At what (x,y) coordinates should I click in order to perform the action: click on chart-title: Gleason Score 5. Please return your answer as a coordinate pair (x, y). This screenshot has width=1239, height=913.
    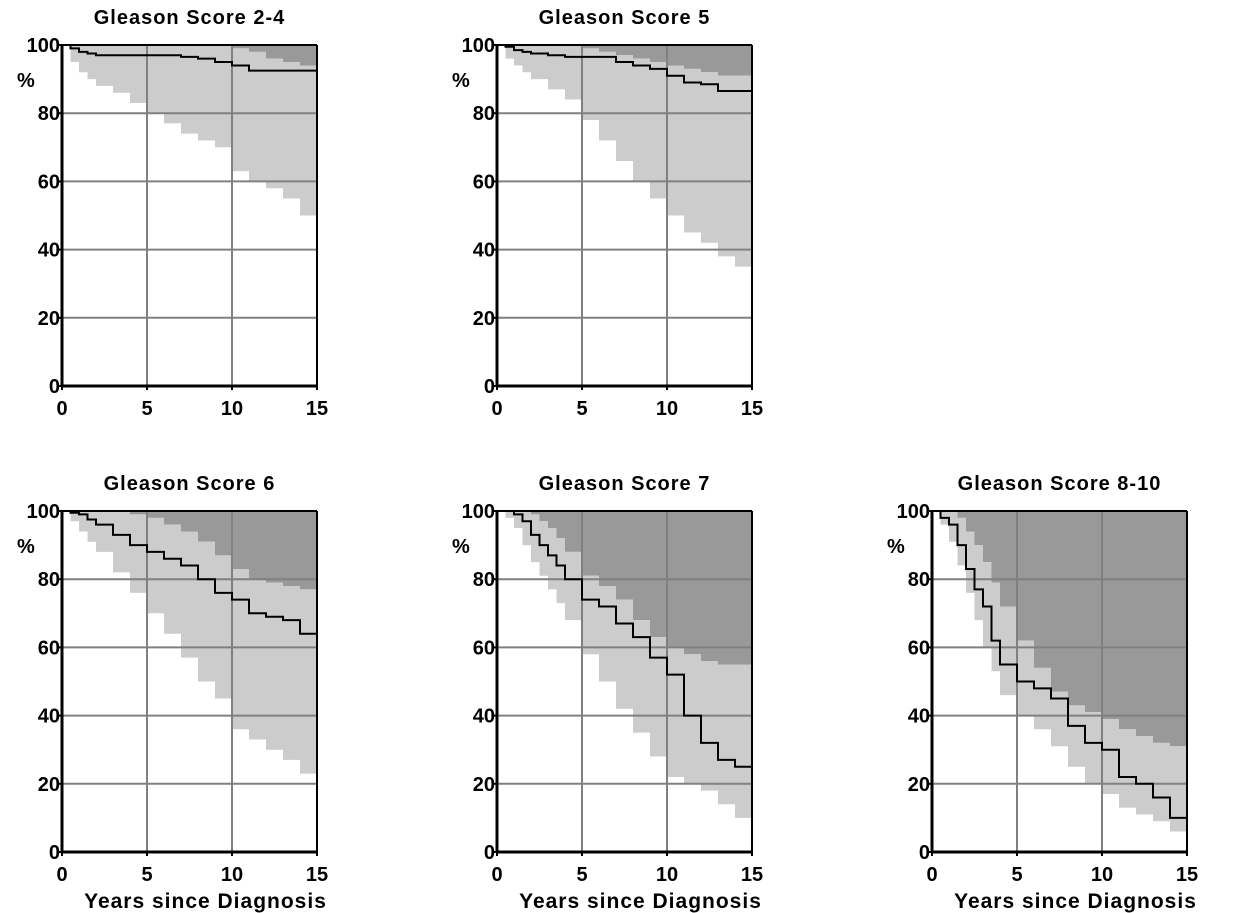
    Looking at the image, I should click on (625, 18).